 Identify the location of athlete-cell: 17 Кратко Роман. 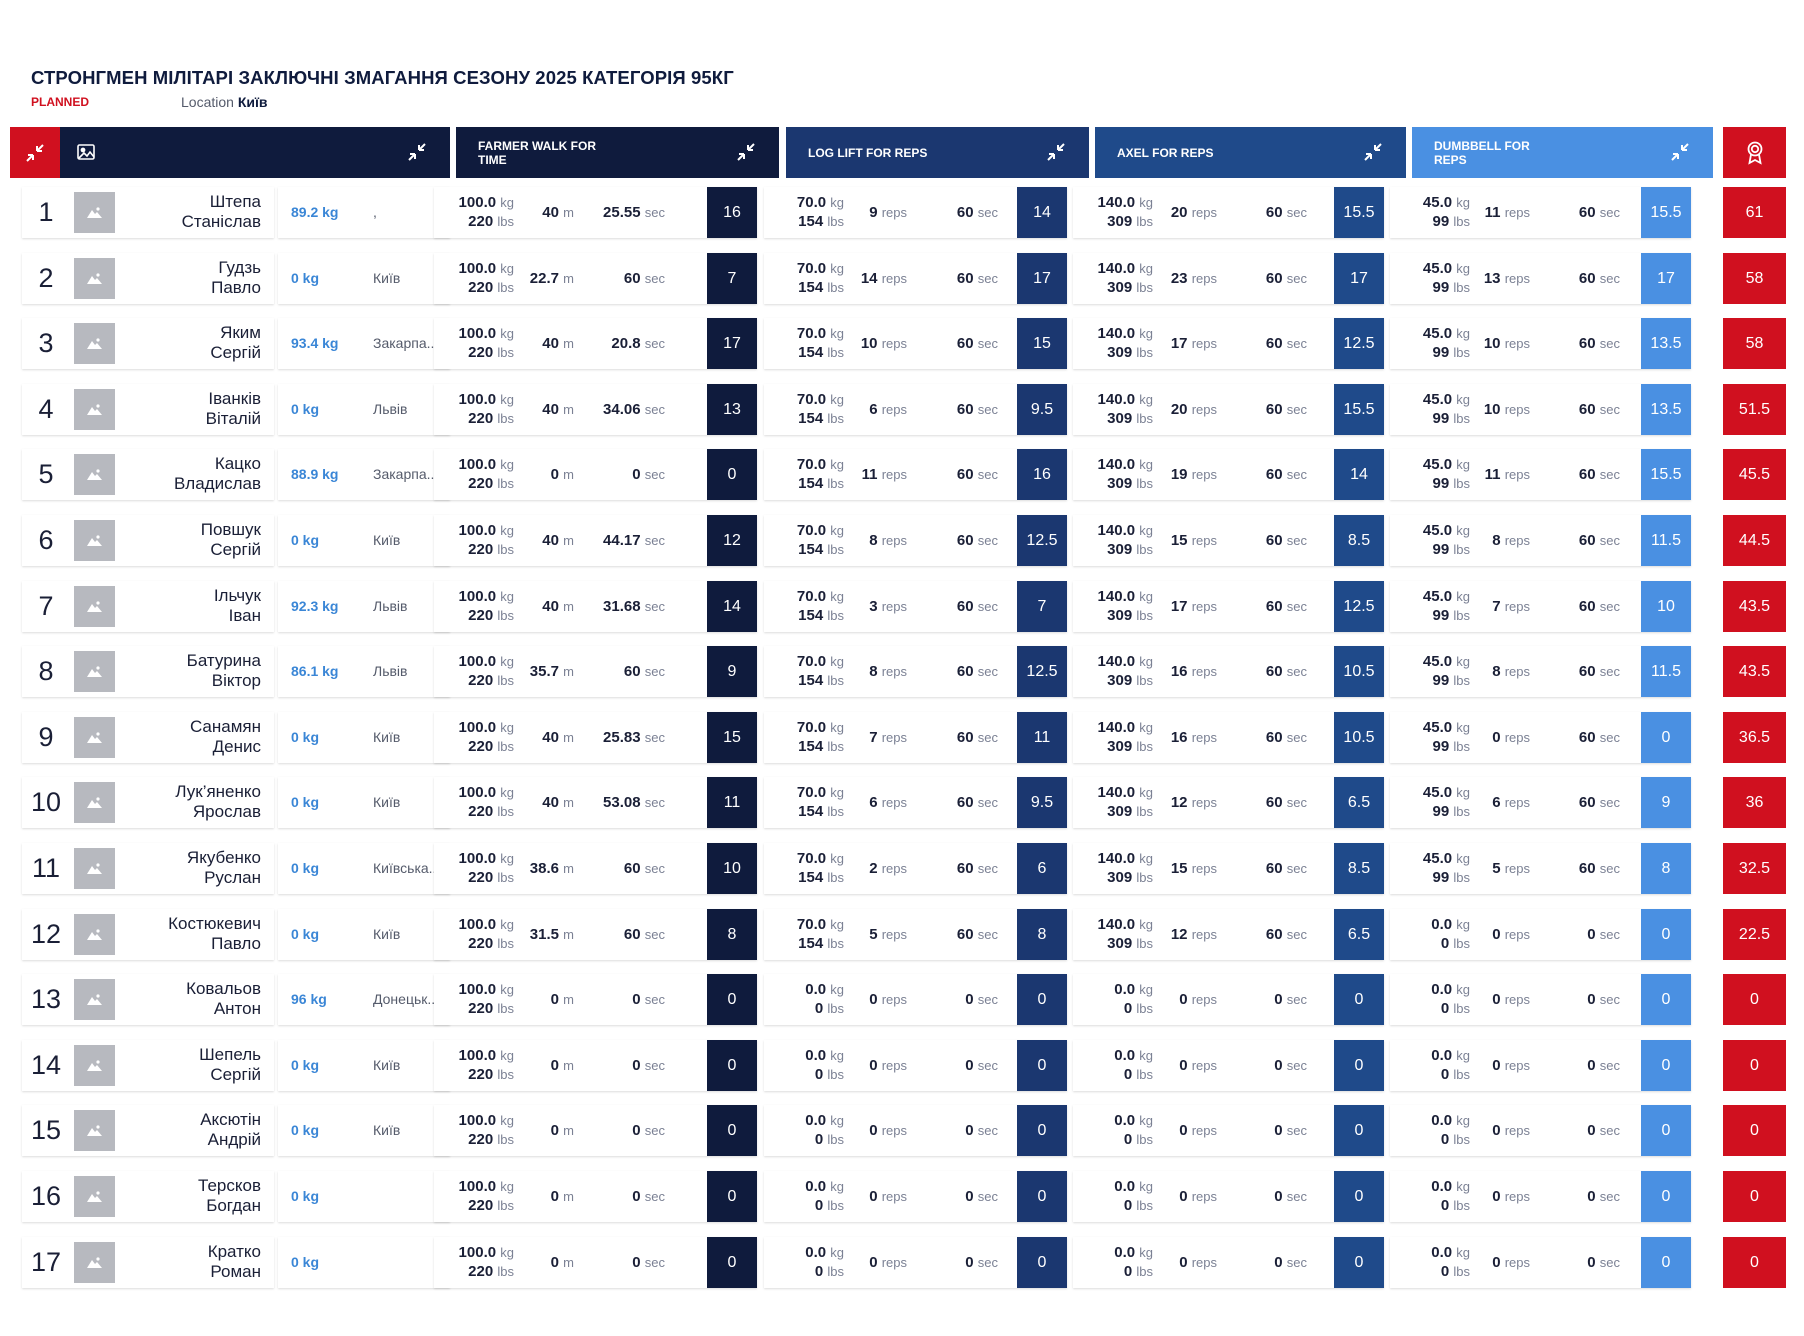
(148, 1262).